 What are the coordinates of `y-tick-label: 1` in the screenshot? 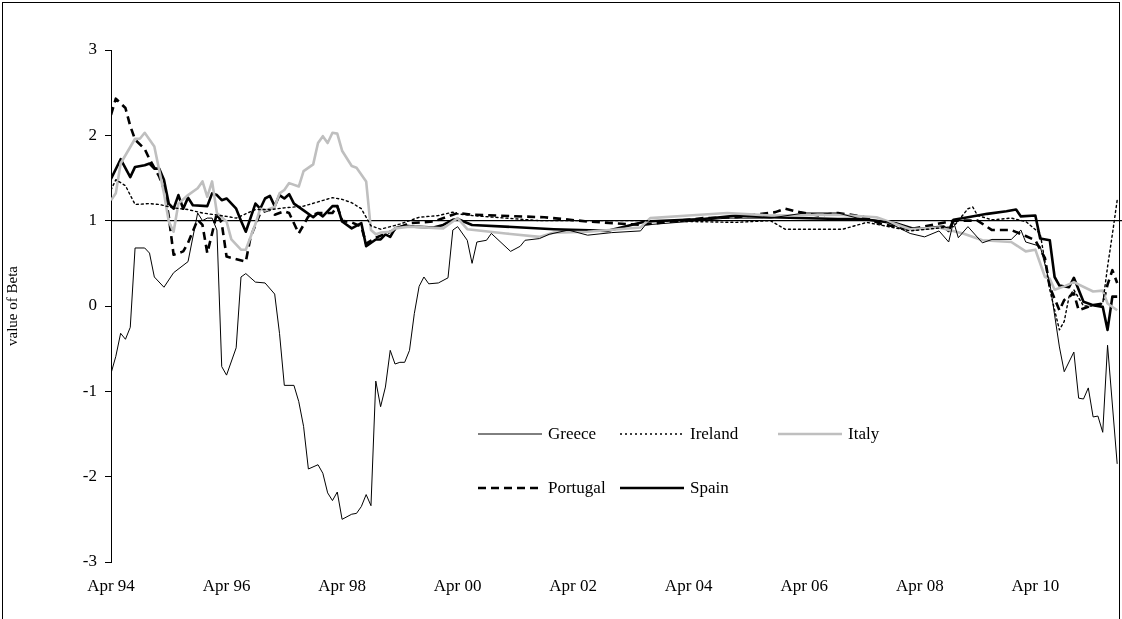 It's located at (92, 220).